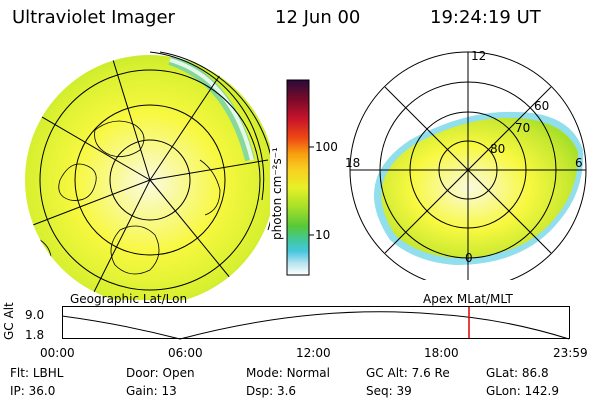  I want to click on svg-text: 70, so click(522, 128).